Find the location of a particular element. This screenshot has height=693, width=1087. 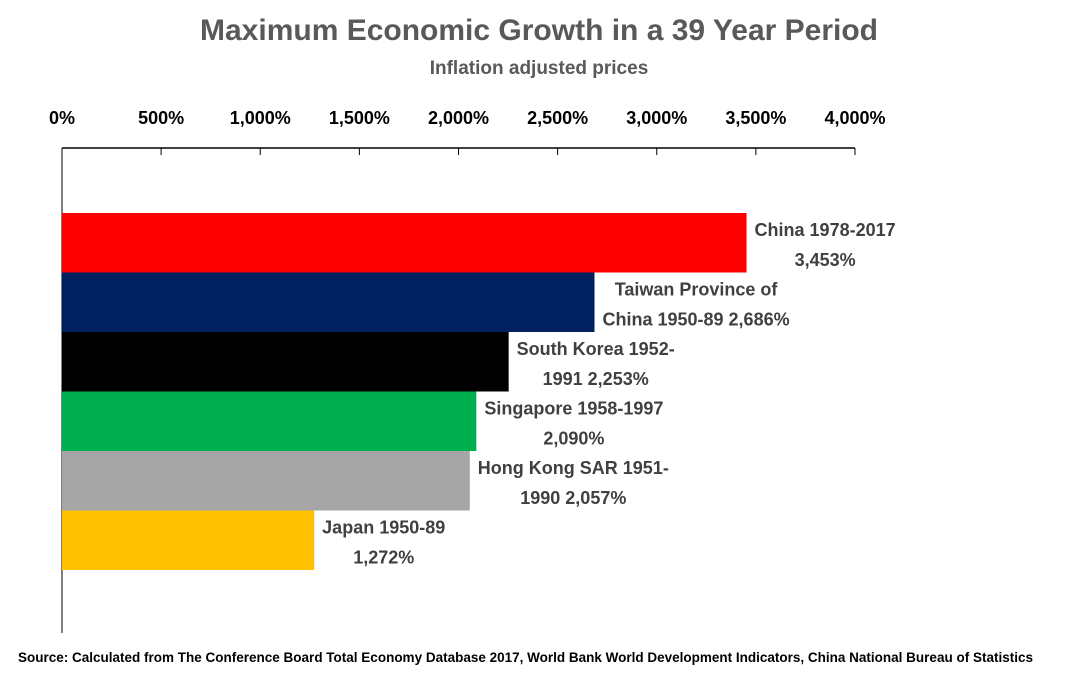

x-tick-label: 3,500% is located at coordinates (755, 118).